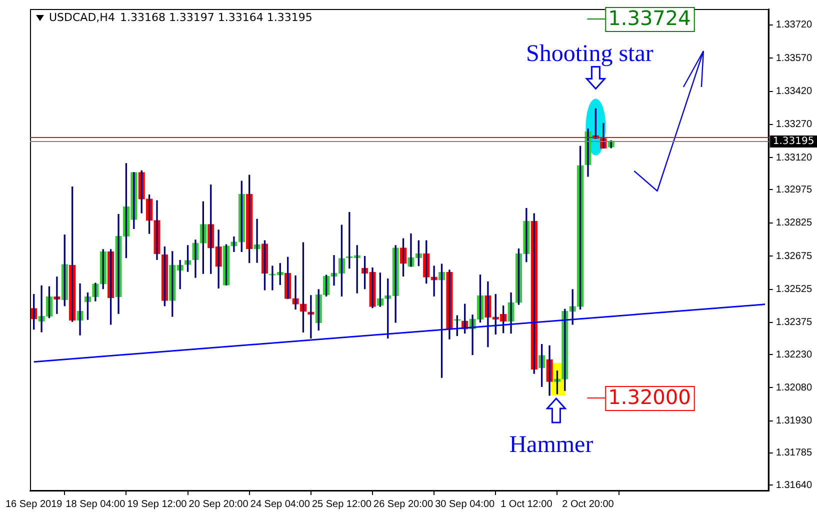 The width and height of the screenshot is (817, 515). I want to click on candlestick, so click(557, 382).